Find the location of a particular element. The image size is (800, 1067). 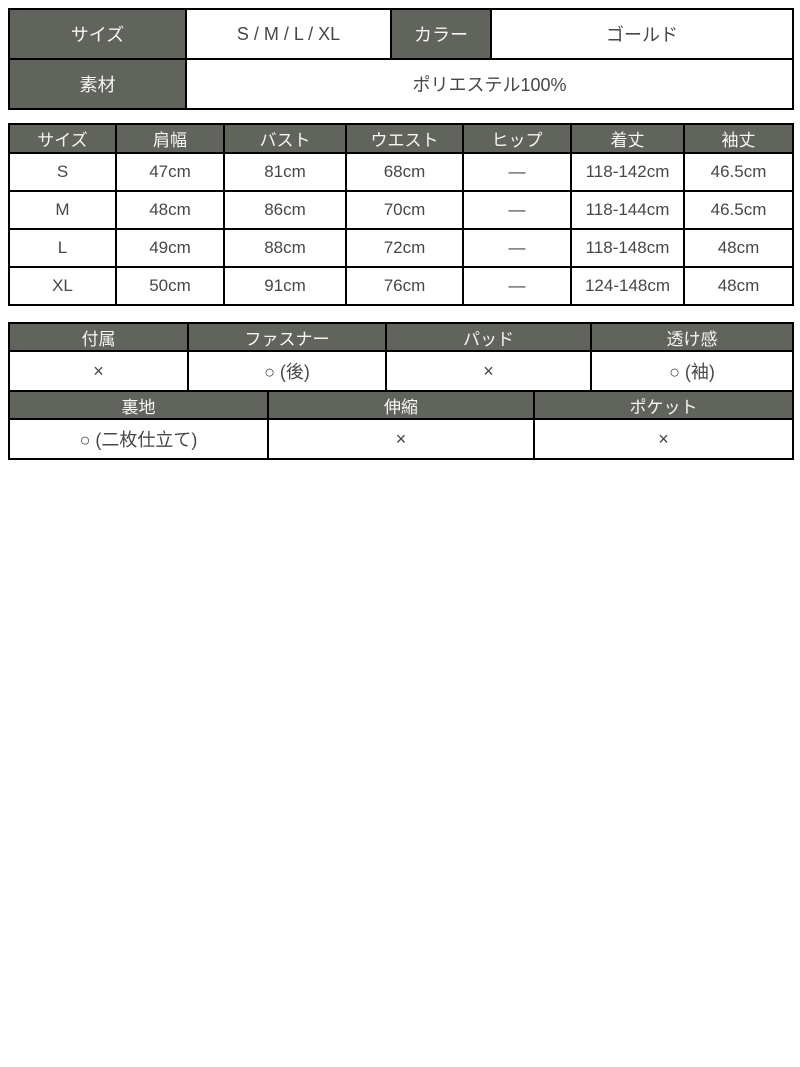

size-row-m: M 48cm 86cm 70cm — 118-144cm 46.5cm is located at coordinates (401, 210).